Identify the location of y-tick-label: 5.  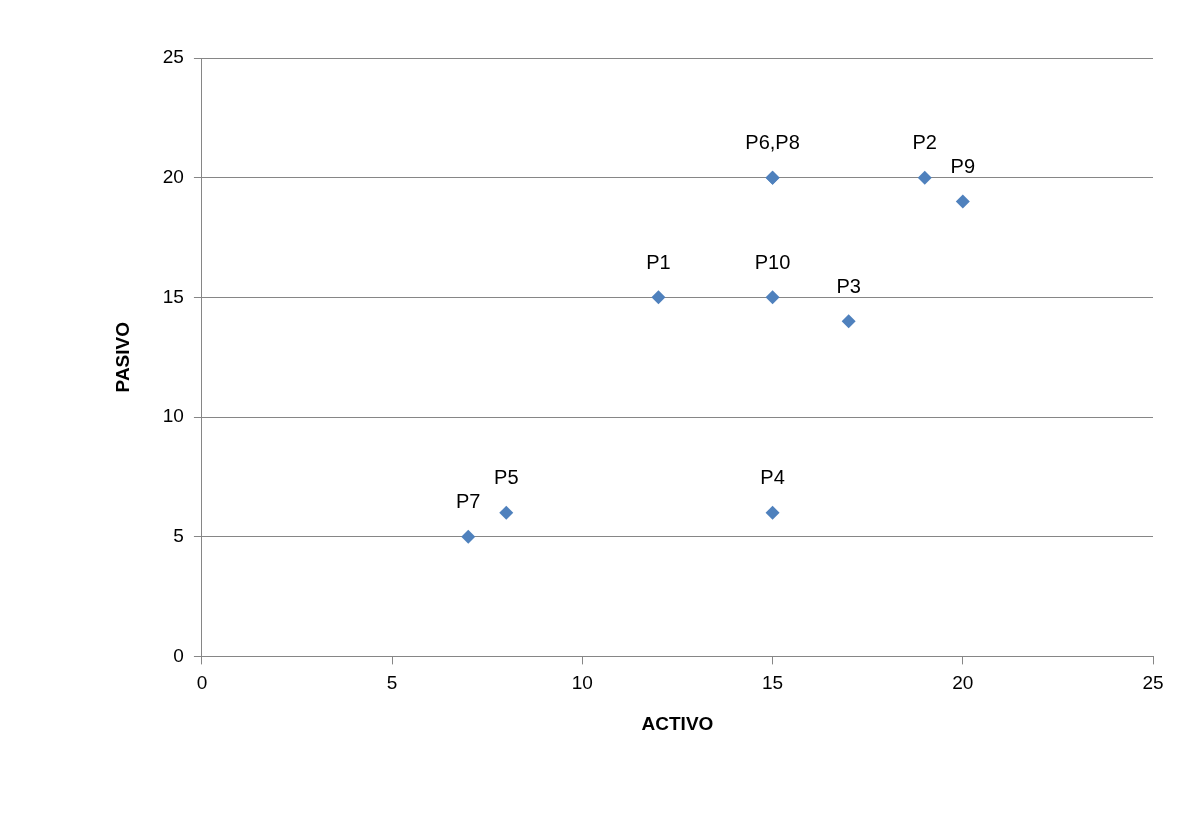
(178, 535).